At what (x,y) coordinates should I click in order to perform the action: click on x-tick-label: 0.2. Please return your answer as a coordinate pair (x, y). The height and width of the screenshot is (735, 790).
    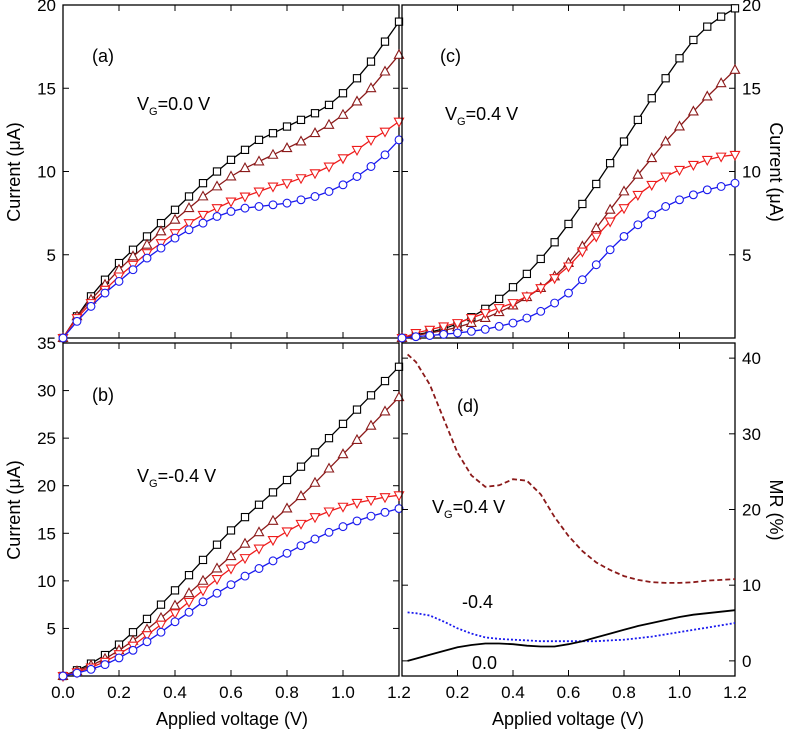
    Looking at the image, I should click on (119, 692).